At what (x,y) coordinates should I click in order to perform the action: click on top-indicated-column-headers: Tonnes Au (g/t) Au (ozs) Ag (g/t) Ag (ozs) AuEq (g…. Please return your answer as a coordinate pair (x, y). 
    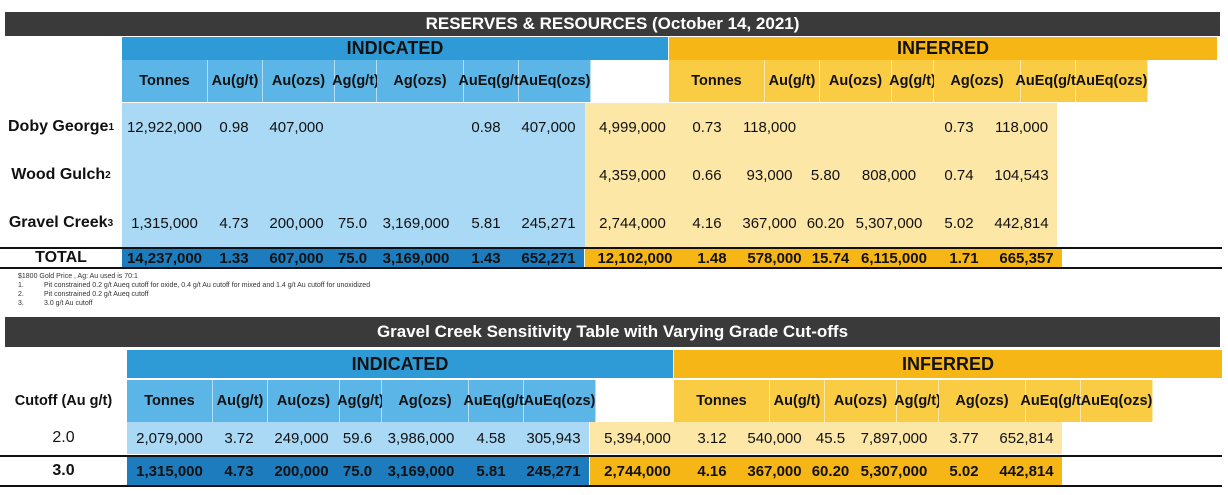
    Looking at the image, I should click on (395, 81).